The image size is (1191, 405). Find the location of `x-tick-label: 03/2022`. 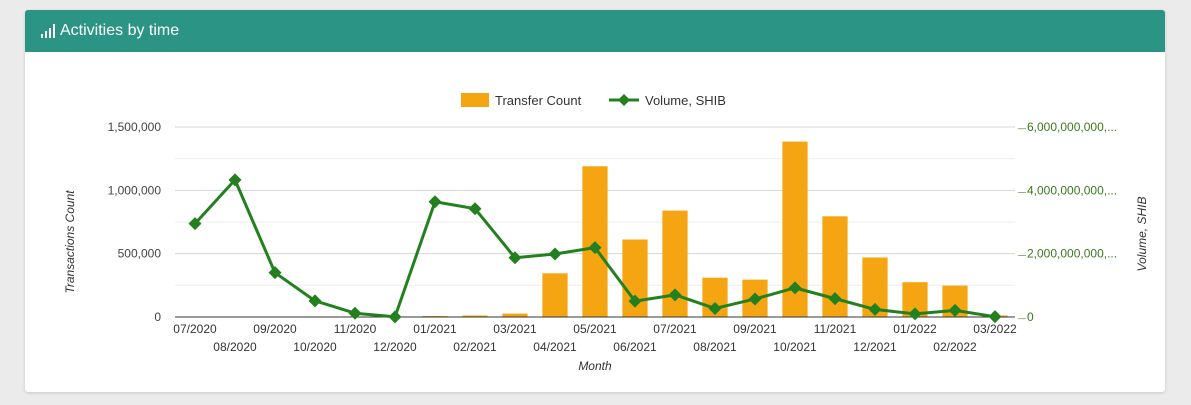

x-tick-label: 03/2022 is located at coordinates (995, 329).